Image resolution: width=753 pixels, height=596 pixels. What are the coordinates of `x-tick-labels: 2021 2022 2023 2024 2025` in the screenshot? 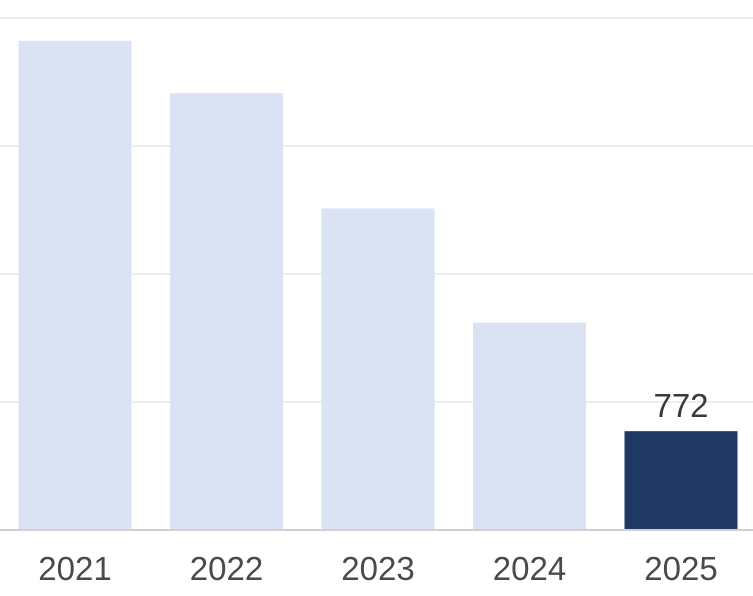 It's located at (377, 568).